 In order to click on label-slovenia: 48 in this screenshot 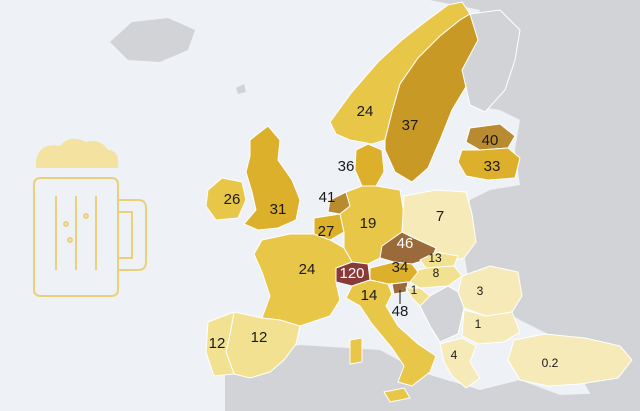, I will do `click(400, 311)`.